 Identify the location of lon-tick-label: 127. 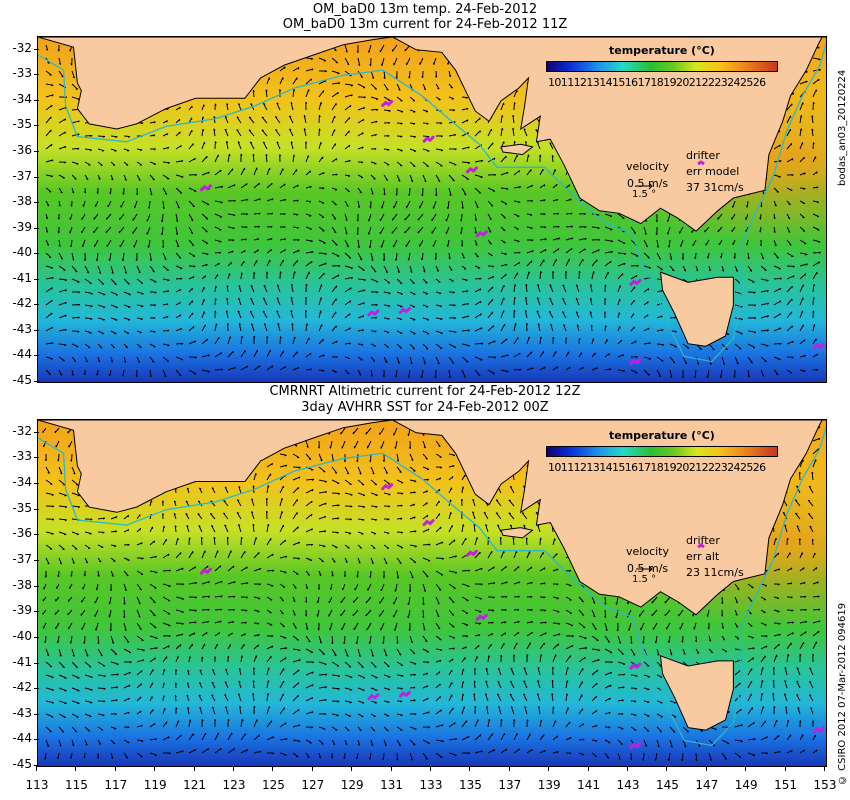
(313, 779).